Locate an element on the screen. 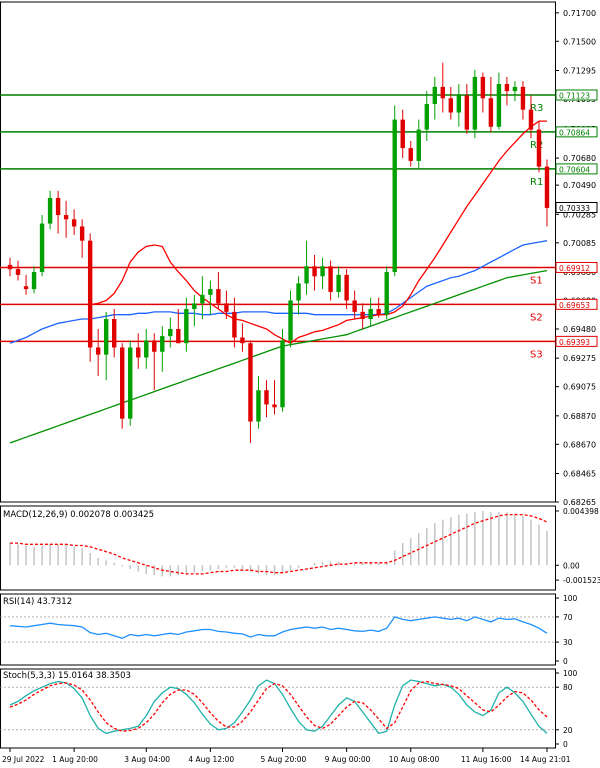 Image resolution: width=600 pixels, height=768 pixels. stochastic-panel: 100 80 20 0 is located at coordinates (289, 708).